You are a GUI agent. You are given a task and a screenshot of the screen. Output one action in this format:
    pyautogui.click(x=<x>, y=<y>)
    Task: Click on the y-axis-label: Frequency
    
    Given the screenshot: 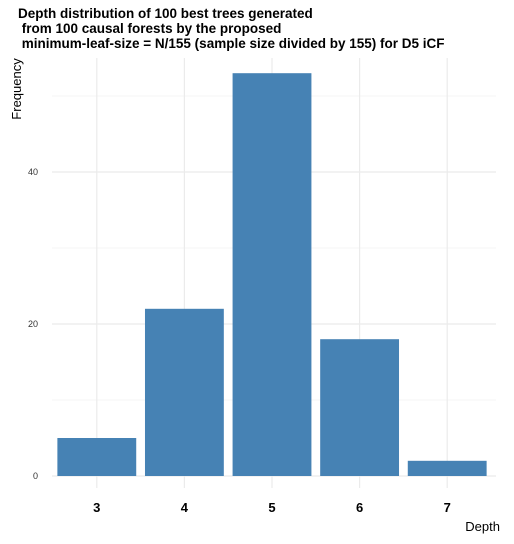 What is the action you would take?
    pyautogui.click(x=16, y=89)
    